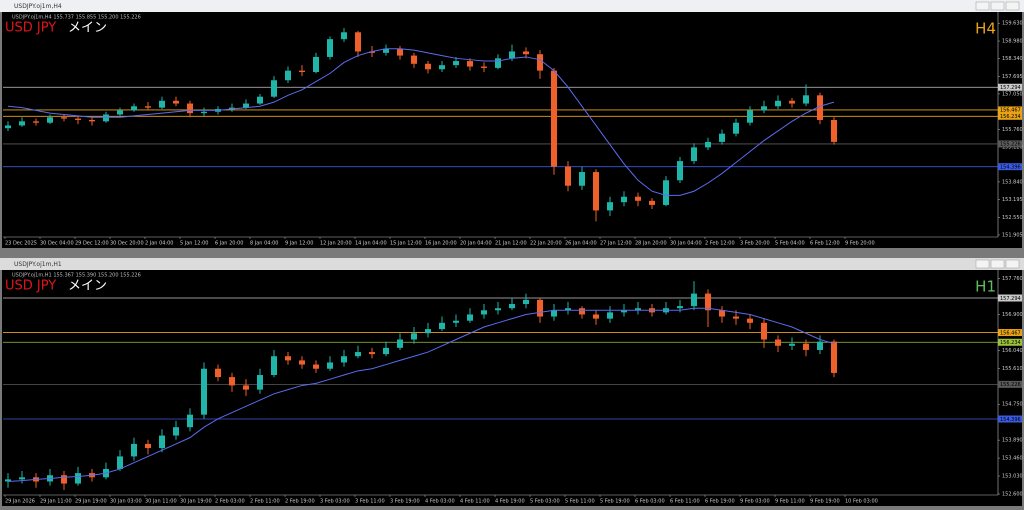 The image size is (1024, 510). What do you see at coordinates (985, 29) in the screenshot?
I see `timeframe: H4` at bounding box center [985, 29].